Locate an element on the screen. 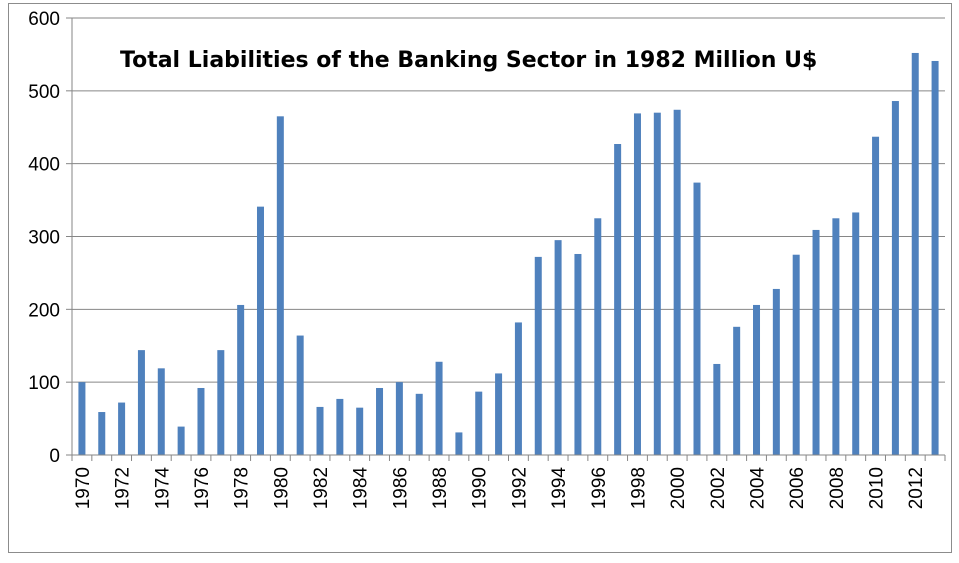 This screenshot has height=563, width=959. x-tick-label: 1990 is located at coordinates (480, 488).